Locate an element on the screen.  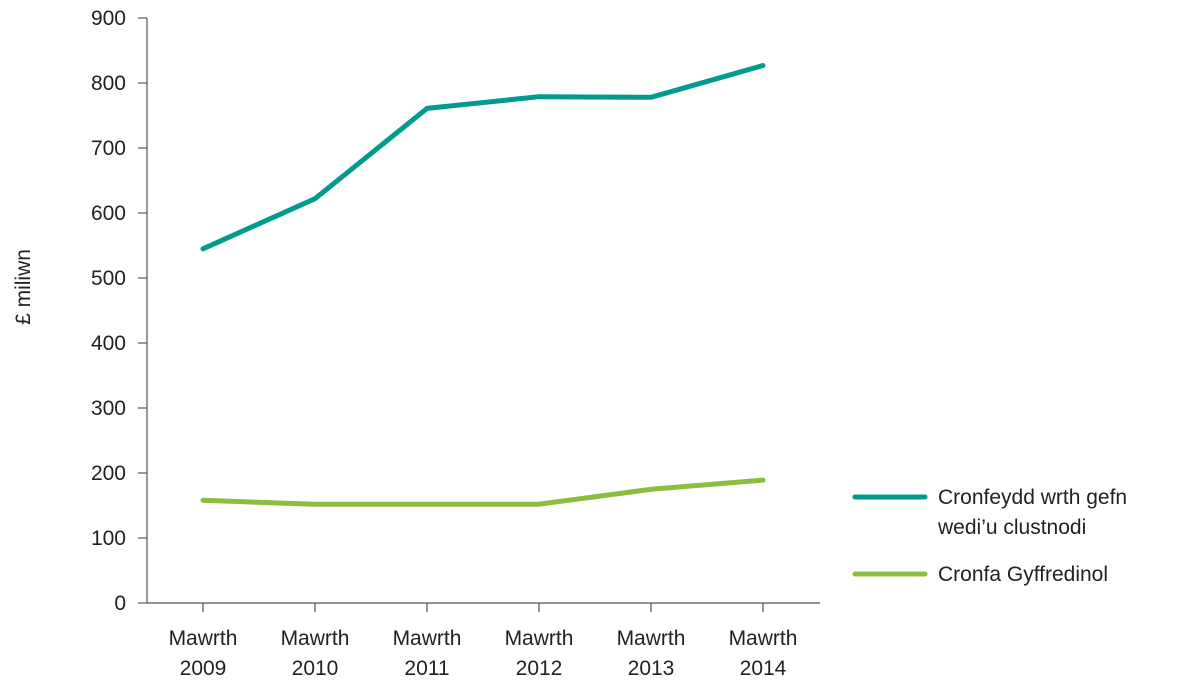
y-tick-label: 300 is located at coordinates (108, 408).